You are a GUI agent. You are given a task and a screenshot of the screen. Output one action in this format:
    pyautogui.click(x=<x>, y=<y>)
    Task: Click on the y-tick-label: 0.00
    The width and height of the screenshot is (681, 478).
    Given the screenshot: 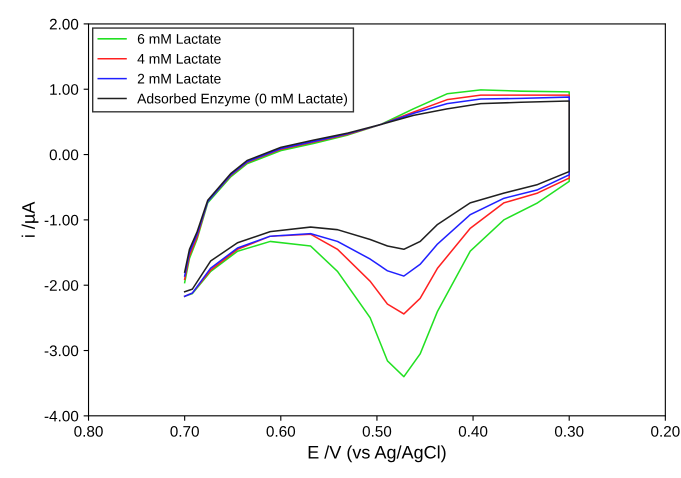 What is the action you would take?
    pyautogui.click(x=64, y=154)
    